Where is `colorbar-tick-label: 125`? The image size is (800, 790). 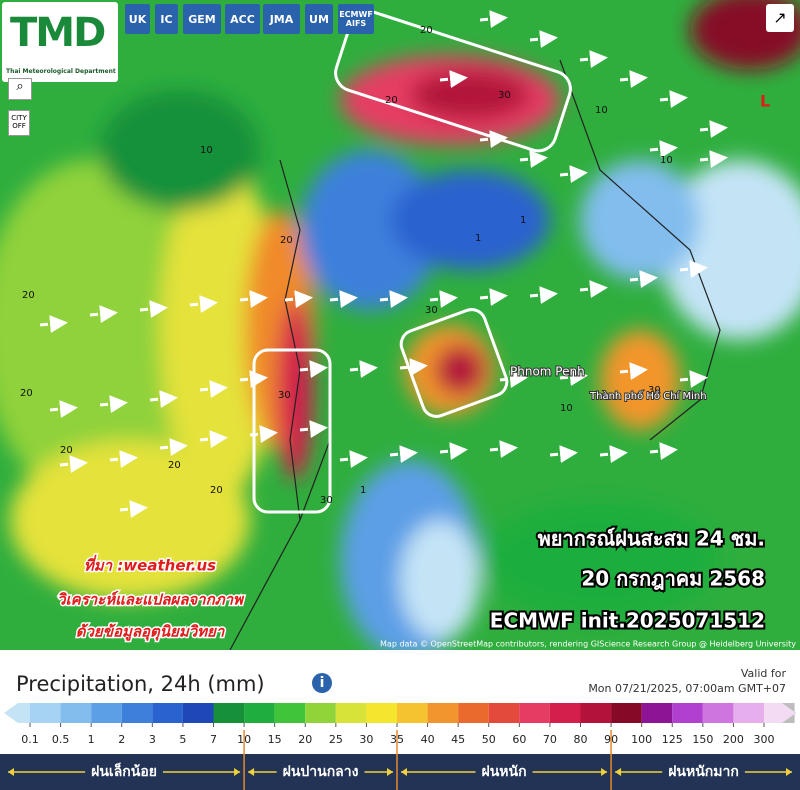 colorbar-tick-label: 125 is located at coordinates (672, 739).